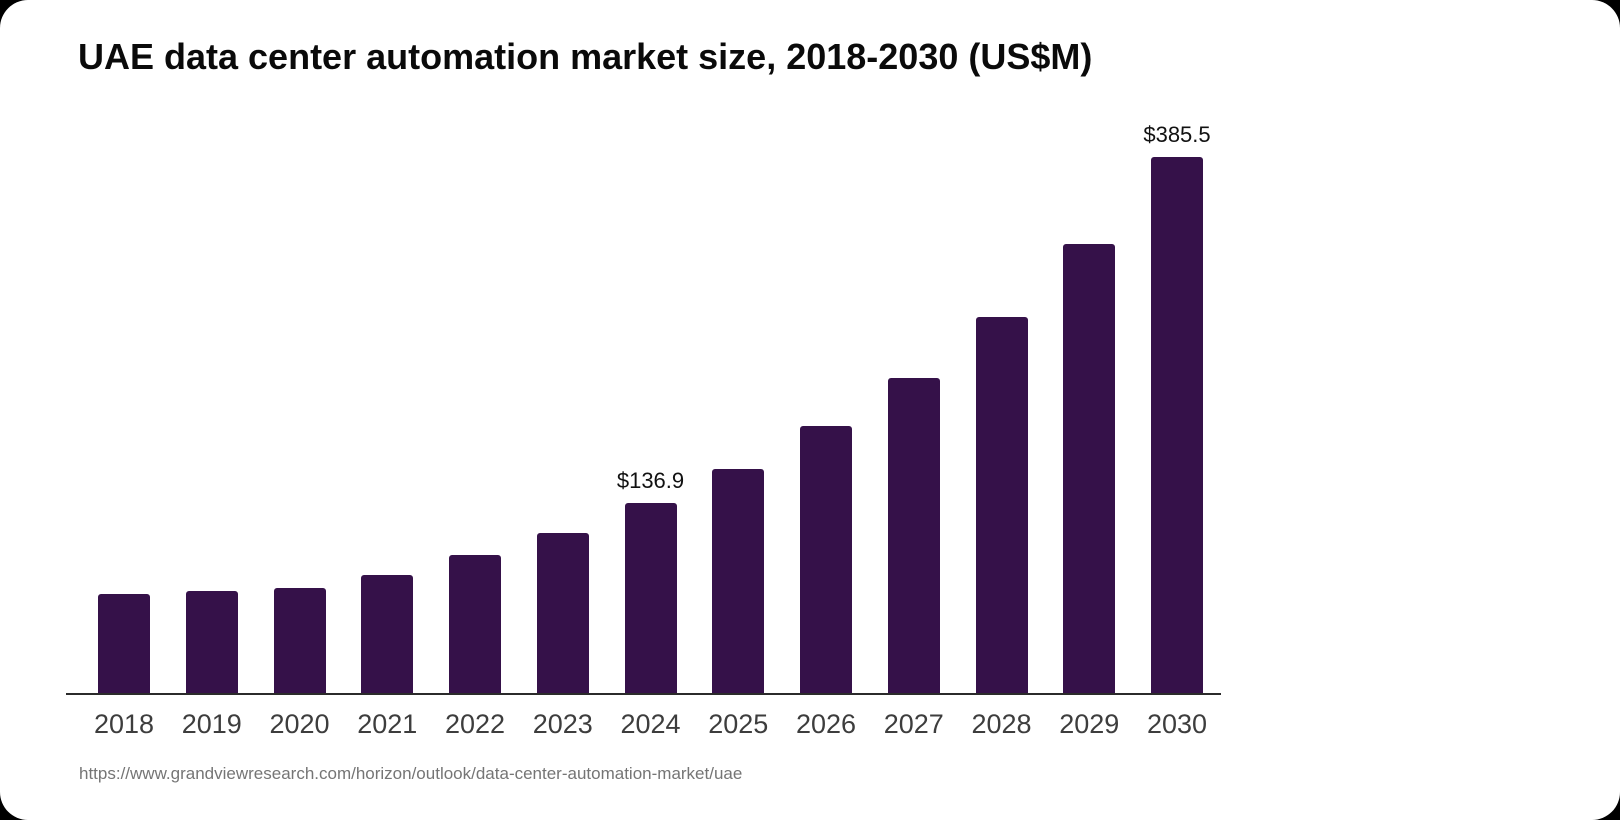  Describe the element at coordinates (475, 724) in the screenshot. I see `x-axis-label-2022: 2022` at that location.